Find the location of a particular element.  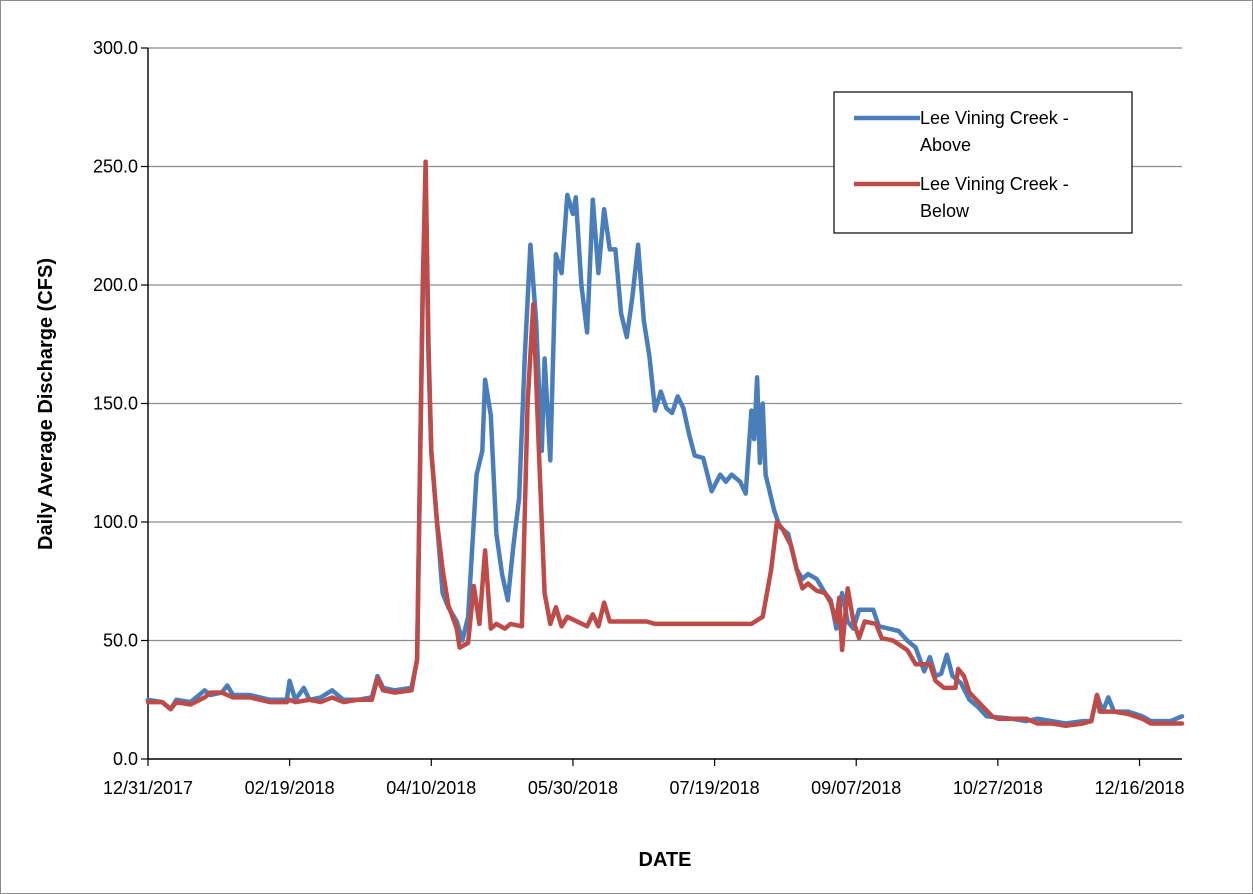

legend-entry-label: Lee Vining Creek -Above is located at coordinates (994, 131).